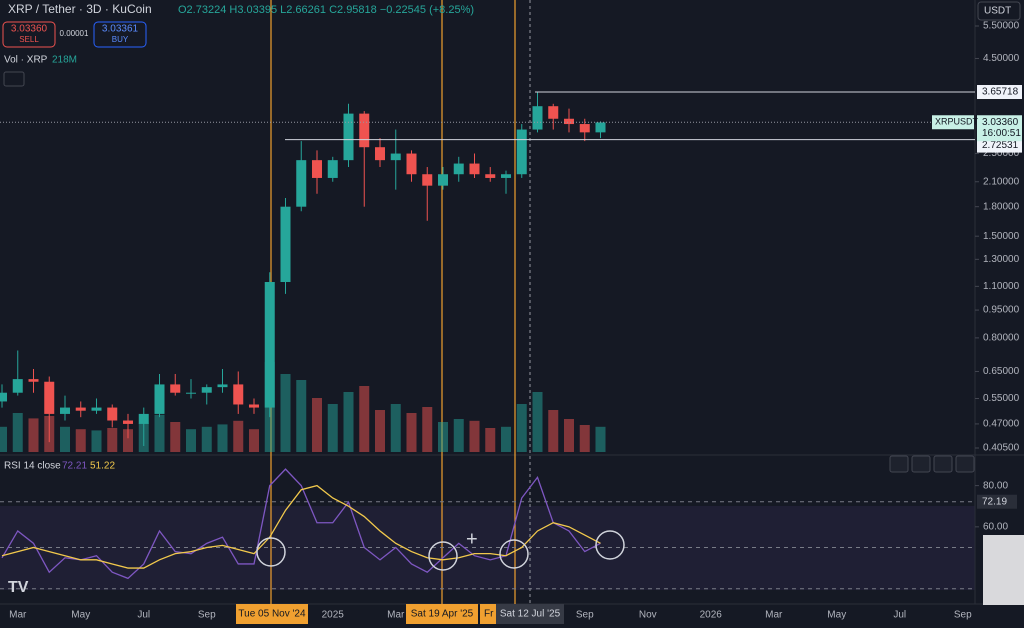 Image resolution: width=1024 pixels, height=628 pixels. I want to click on rsi-circles, so click(440, 550).